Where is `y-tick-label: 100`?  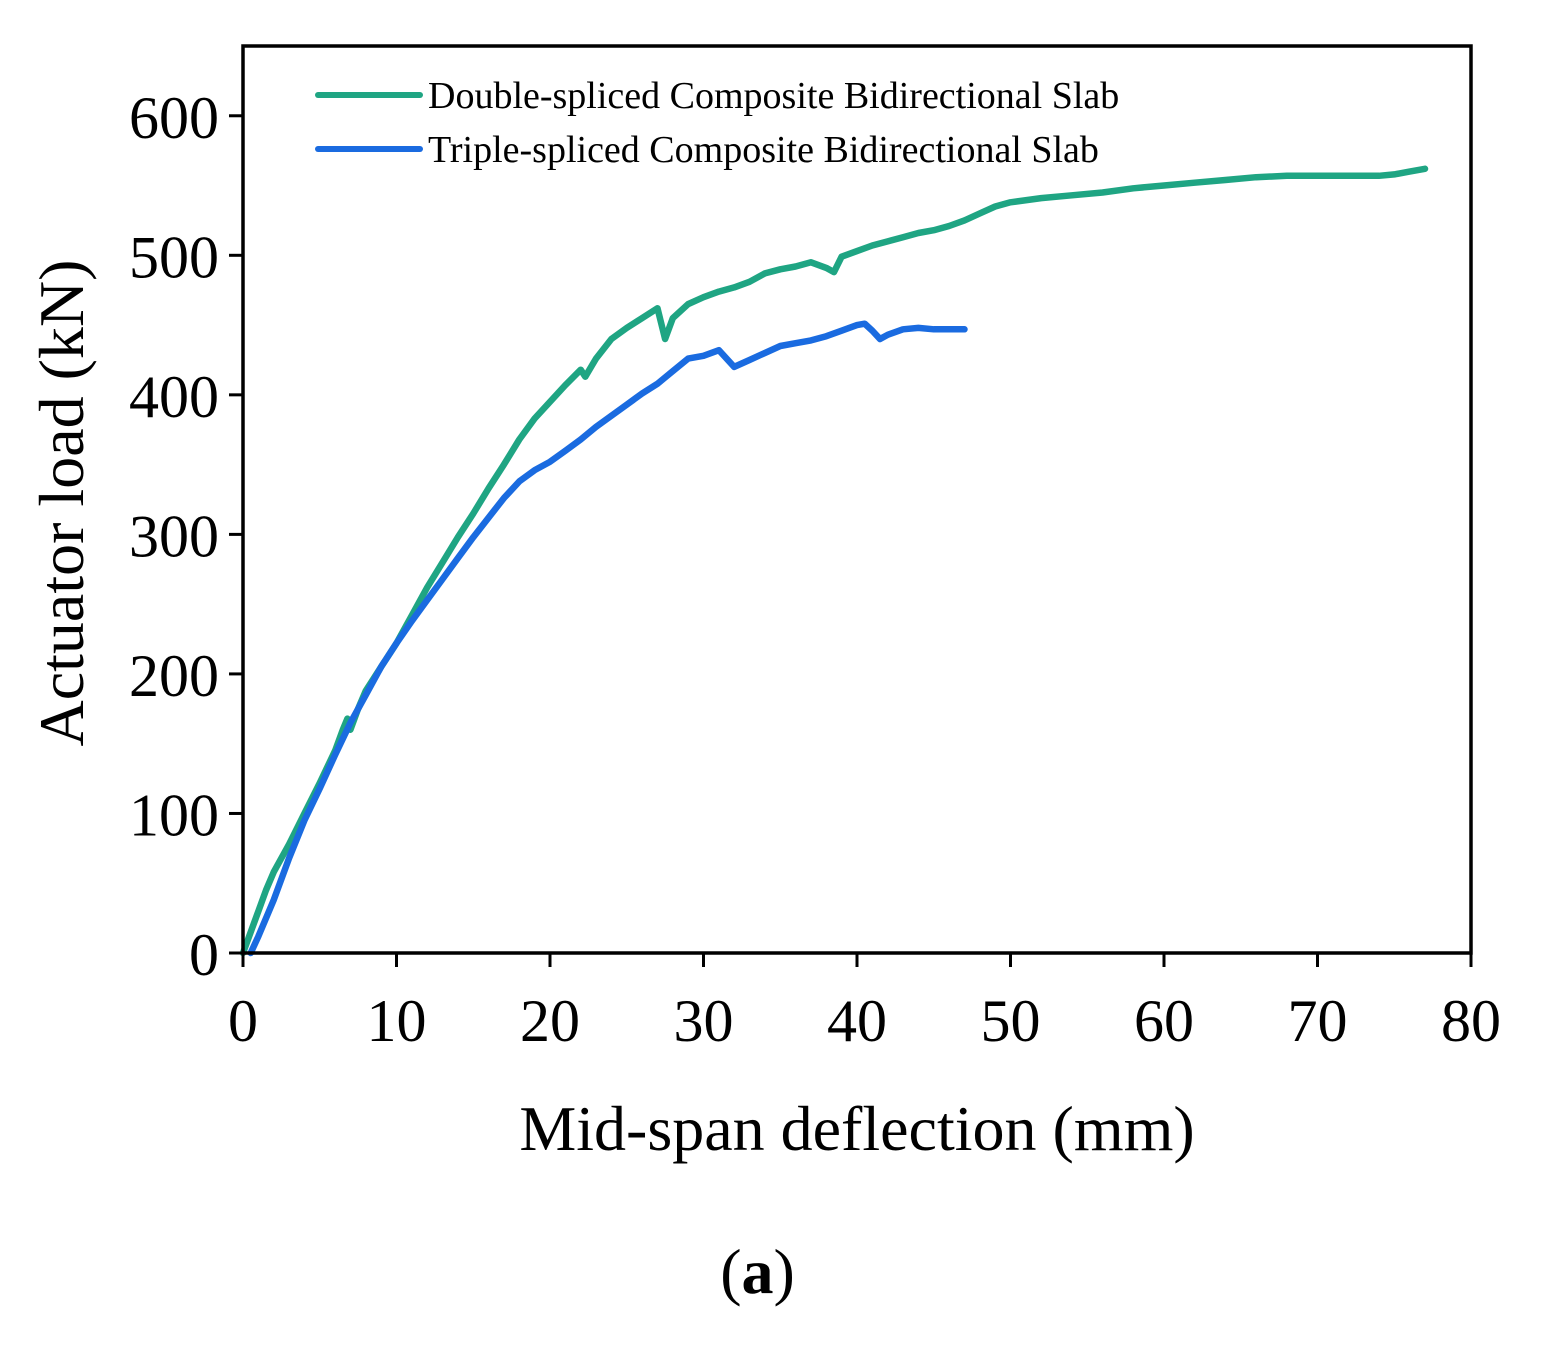
y-tick-label: 100 is located at coordinates (174, 815).